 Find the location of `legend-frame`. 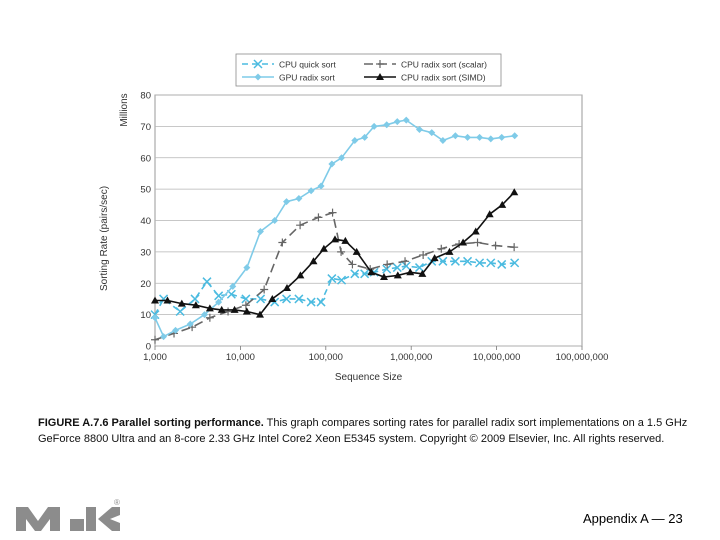

legend-frame is located at coordinates (368, 70).